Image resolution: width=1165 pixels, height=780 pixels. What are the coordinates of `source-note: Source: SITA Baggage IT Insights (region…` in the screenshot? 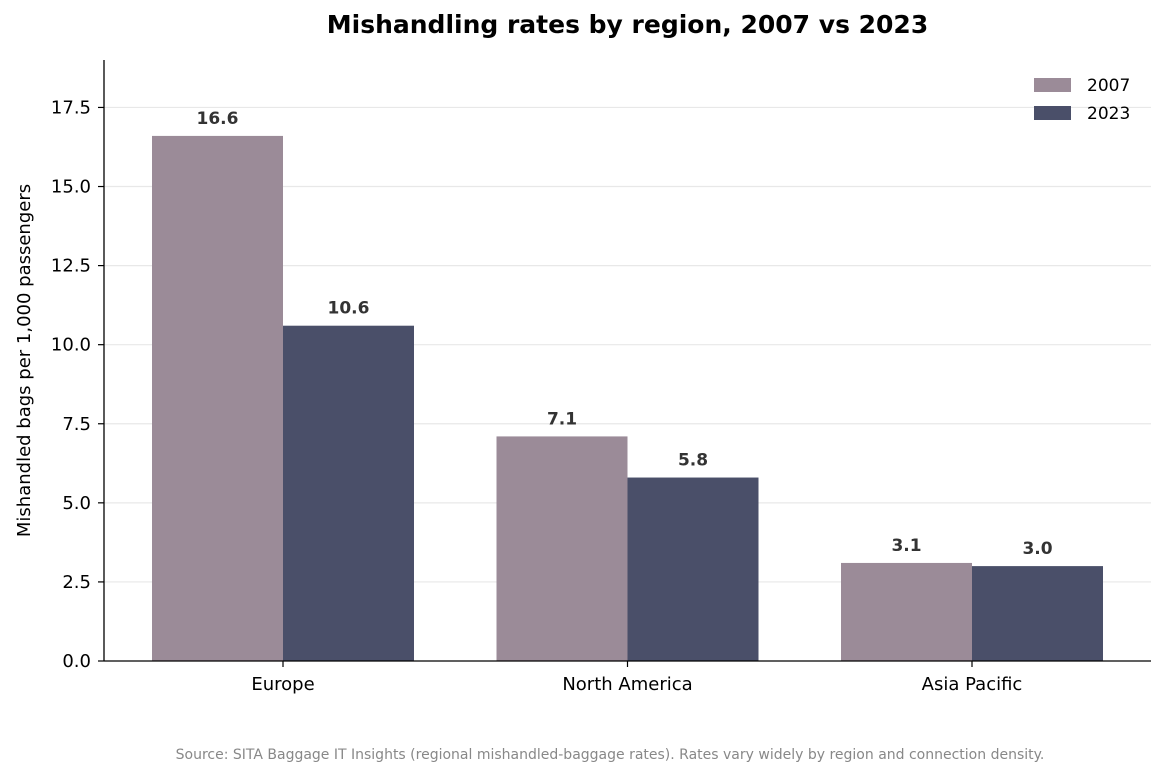 It's located at (610, 755).